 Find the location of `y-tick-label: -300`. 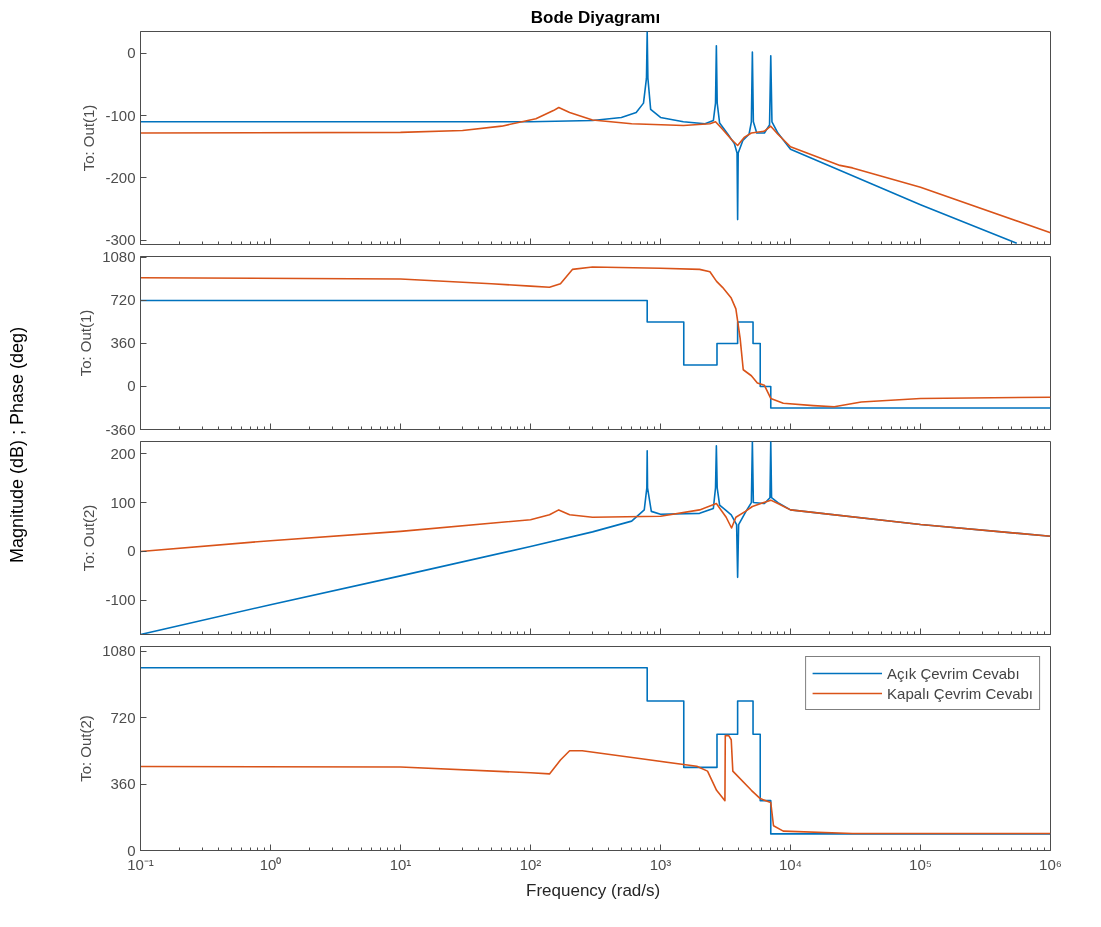

y-tick-label: -300 is located at coordinates (120, 240).